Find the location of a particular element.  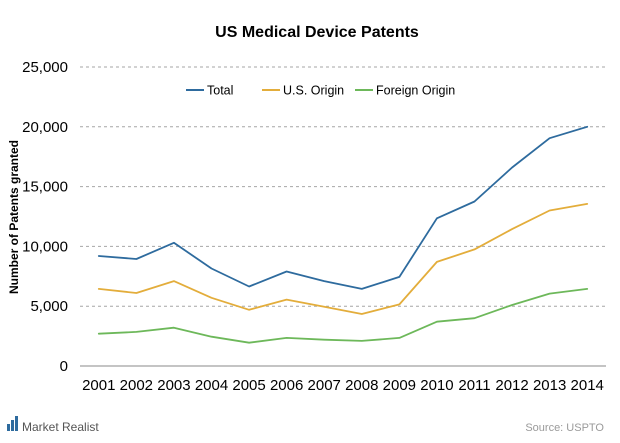

x-tick-label: 2010 is located at coordinates (436, 385).